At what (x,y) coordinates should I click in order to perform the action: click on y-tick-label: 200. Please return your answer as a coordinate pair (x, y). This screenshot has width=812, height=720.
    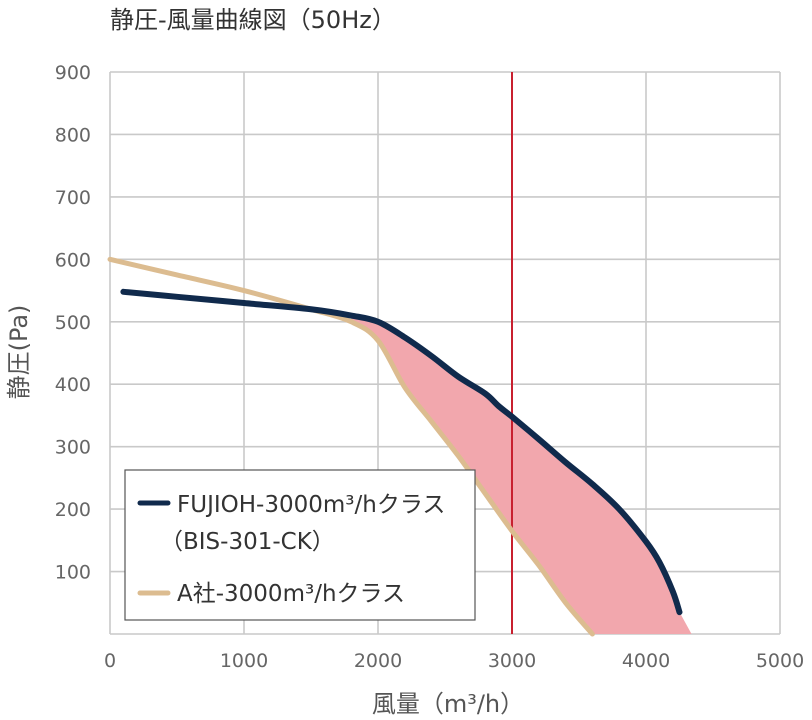
    Looking at the image, I should click on (73, 510).